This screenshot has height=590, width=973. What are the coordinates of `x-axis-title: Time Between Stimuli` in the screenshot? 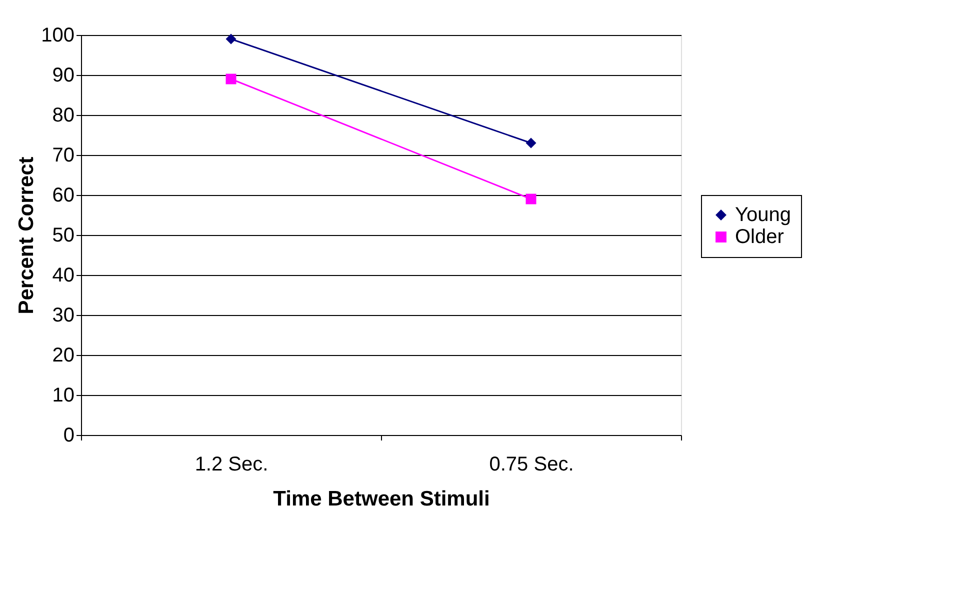 It's located at (381, 499).